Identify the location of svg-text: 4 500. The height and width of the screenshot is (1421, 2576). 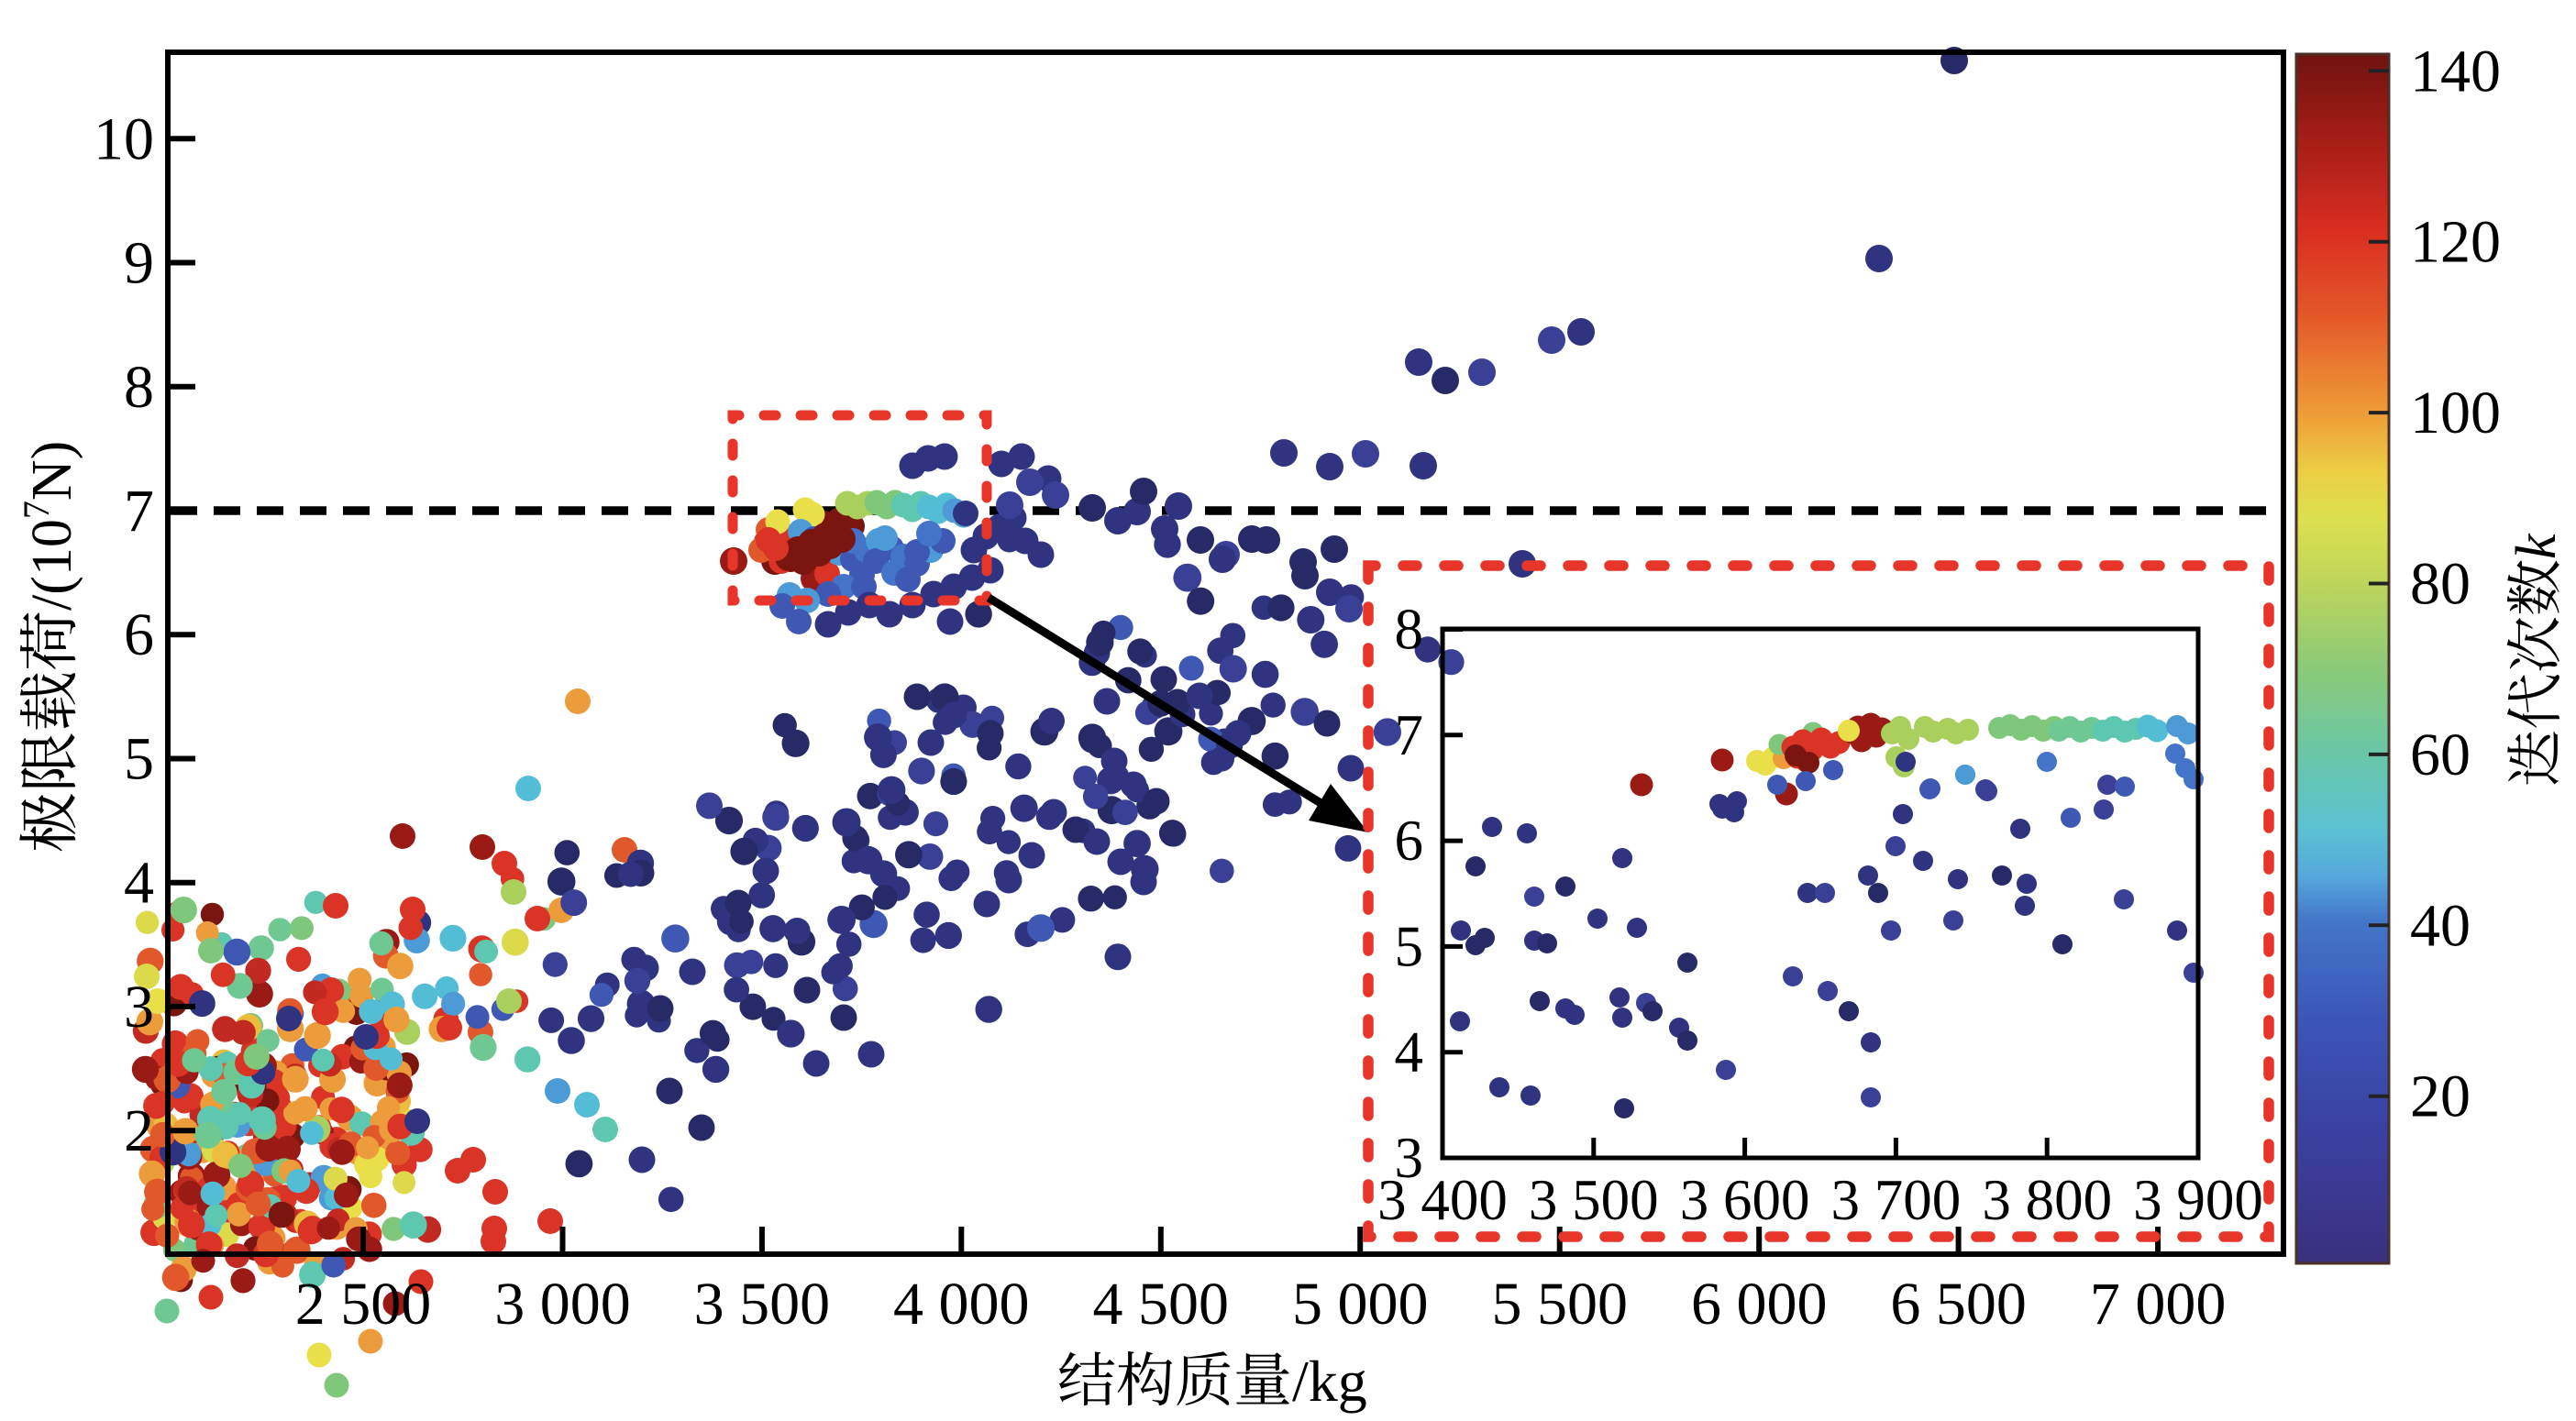
(1161, 1304).